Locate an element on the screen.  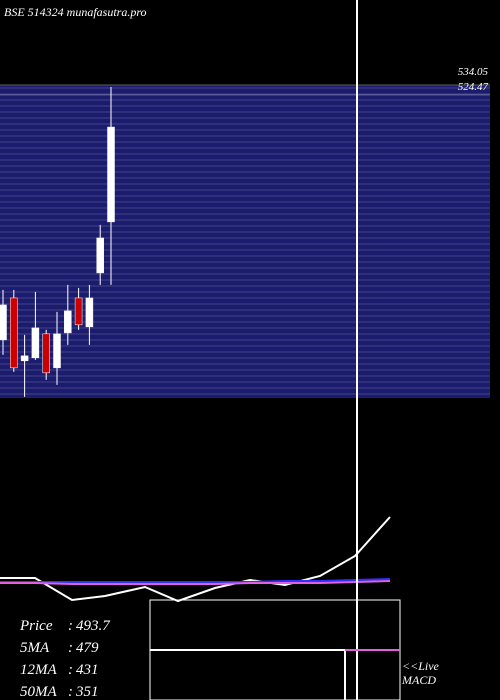
stat-label: 5MA is located at coordinates (35, 648).